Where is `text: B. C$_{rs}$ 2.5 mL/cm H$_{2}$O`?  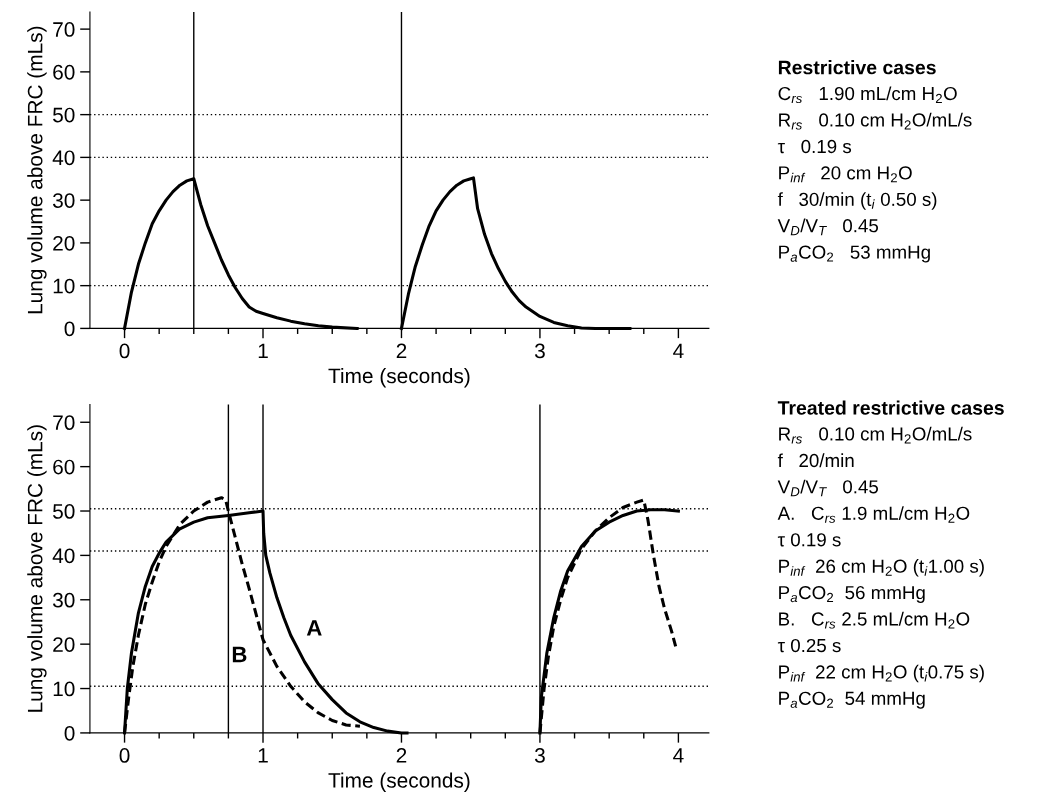 text: B. C$_{rs}$ 2.5 mL/cm H$_{2}$O is located at coordinates (874, 620).